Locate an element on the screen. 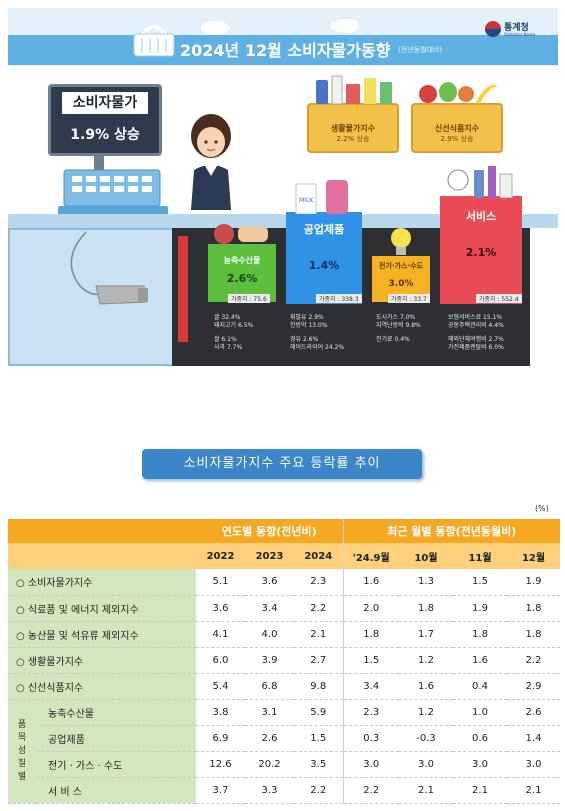 Image resolution: width=565 pixels, height=811 pixels. service-label: 서비스 is located at coordinates (481, 216).